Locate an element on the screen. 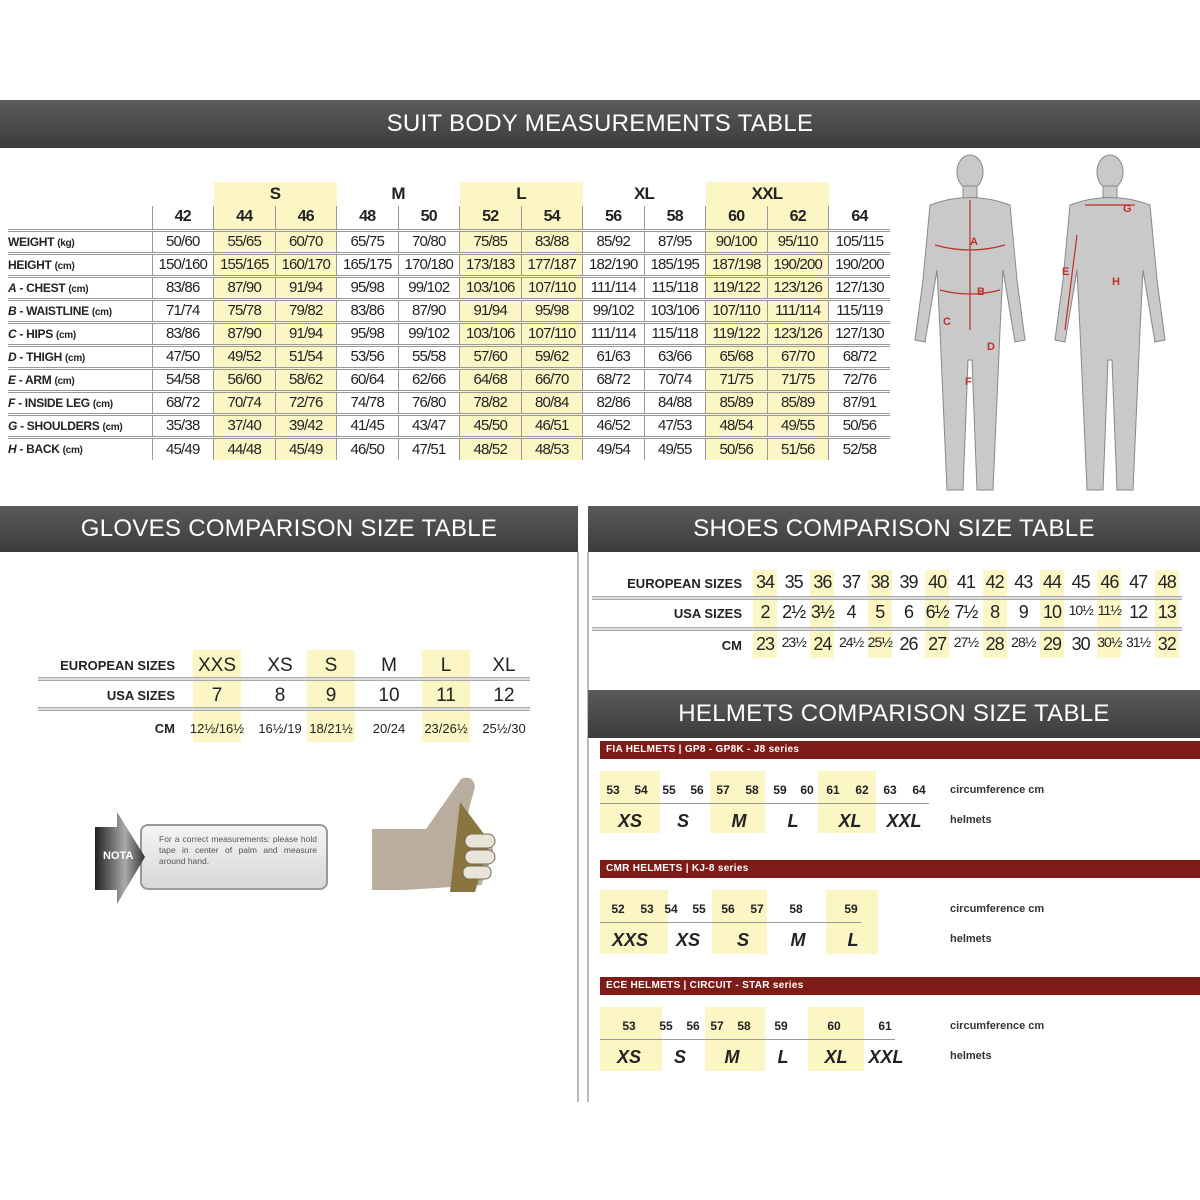  table-cell: 119/122 is located at coordinates (736, 286).